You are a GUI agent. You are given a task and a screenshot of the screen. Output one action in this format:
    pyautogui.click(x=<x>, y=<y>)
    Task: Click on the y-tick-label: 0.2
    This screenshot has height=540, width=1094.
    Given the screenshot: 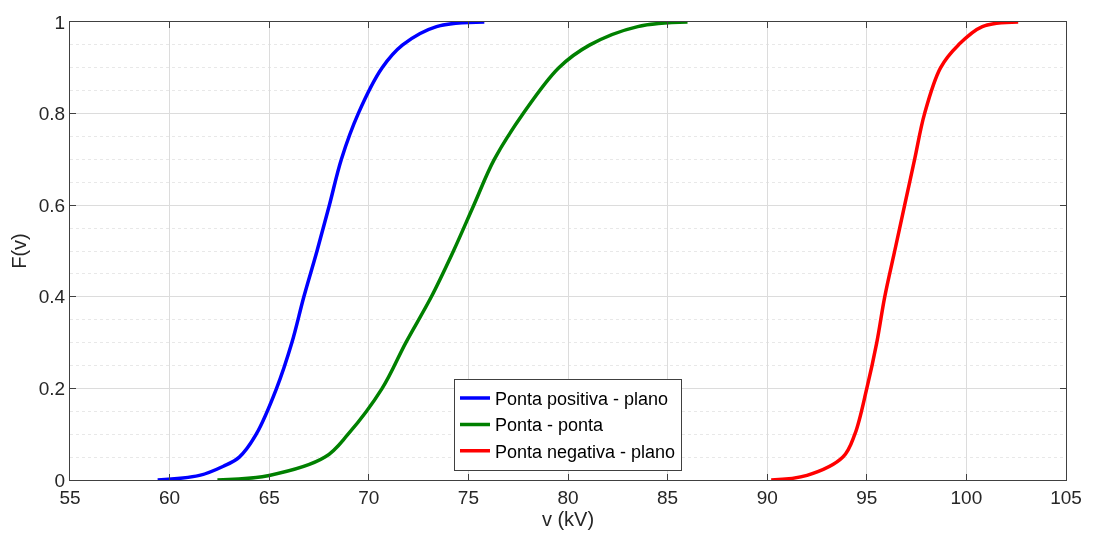 What is the action you would take?
    pyautogui.click(x=52, y=389)
    